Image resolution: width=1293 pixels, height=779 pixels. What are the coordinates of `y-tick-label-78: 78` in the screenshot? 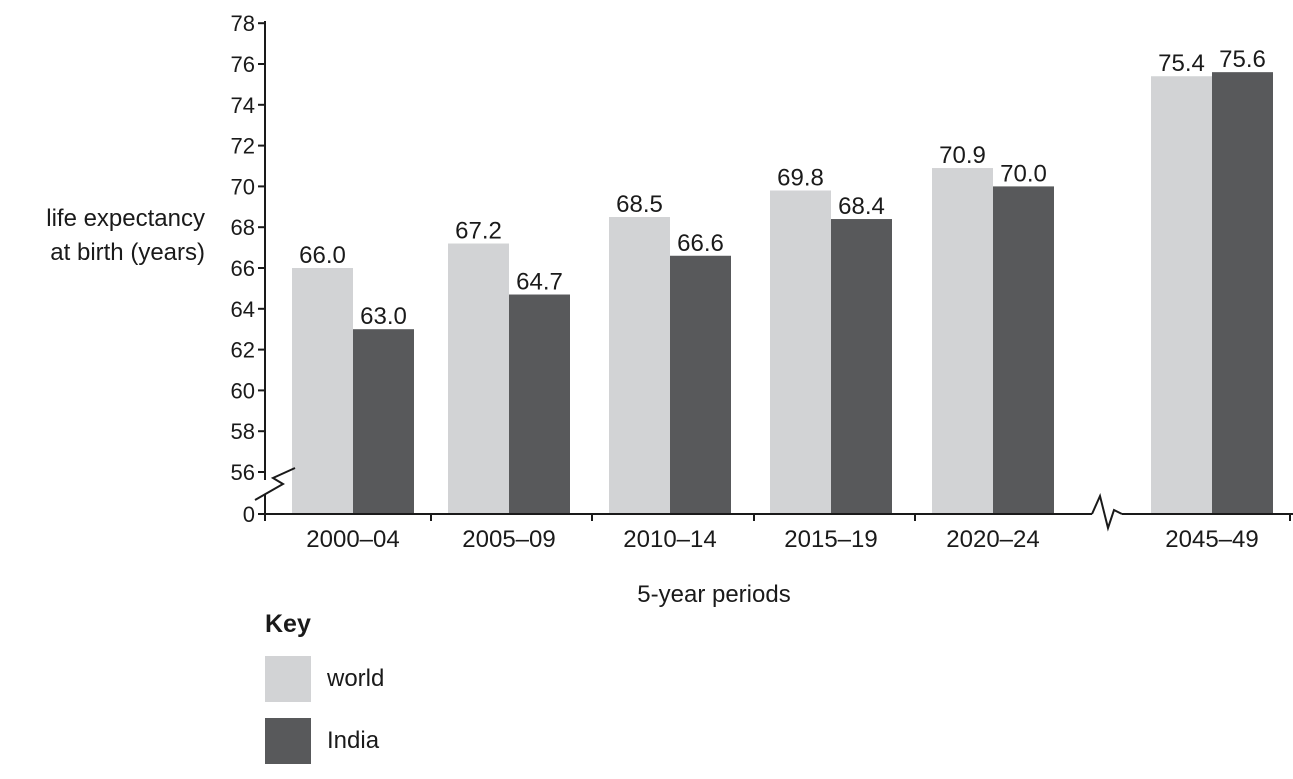 It's located at (243, 23).